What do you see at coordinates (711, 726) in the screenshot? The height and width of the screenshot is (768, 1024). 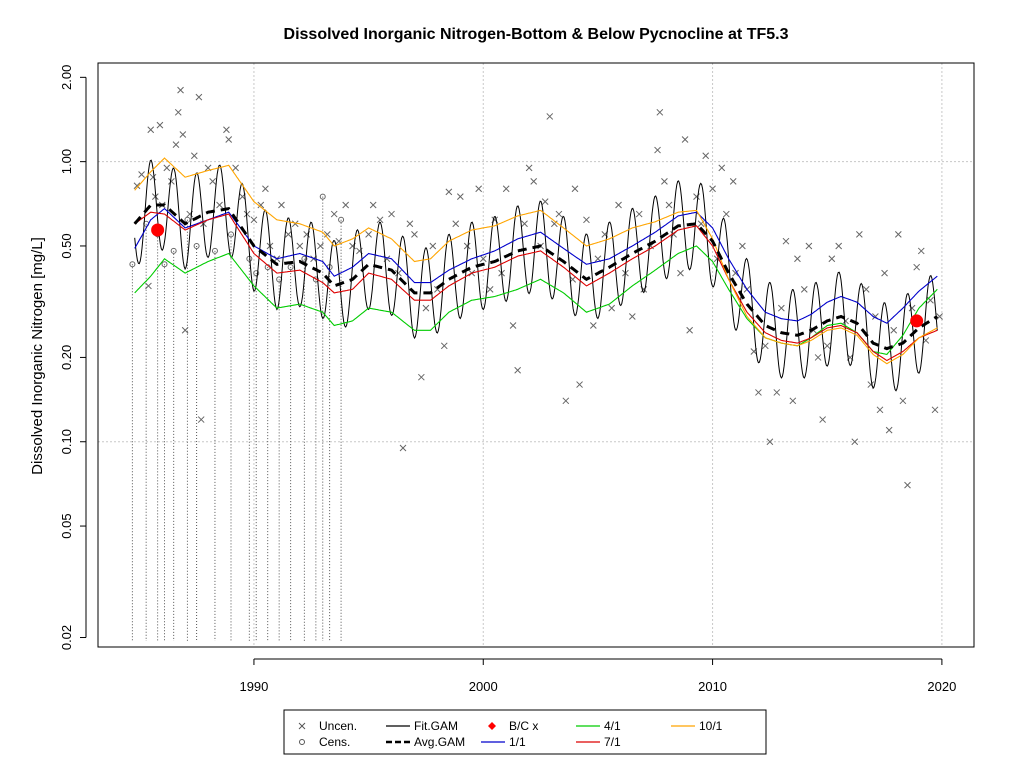 I see `legend-label-8: 10/1` at bounding box center [711, 726].